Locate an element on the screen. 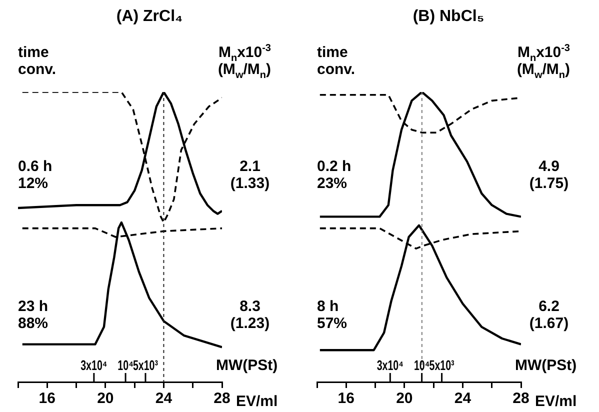 Image resolution: width=599 pixels, height=412 pixels. text: 4.9 (1.75) is located at coordinates (549, 175).